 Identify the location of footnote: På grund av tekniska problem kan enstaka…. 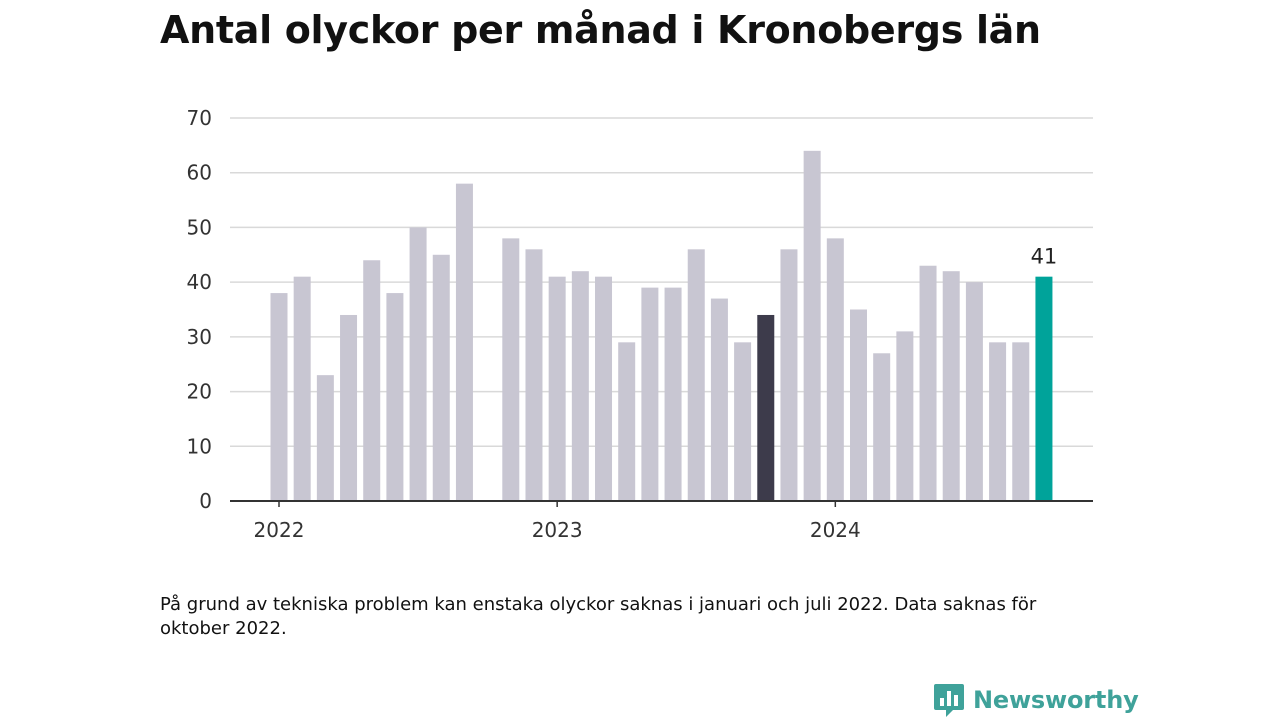
(598, 616).